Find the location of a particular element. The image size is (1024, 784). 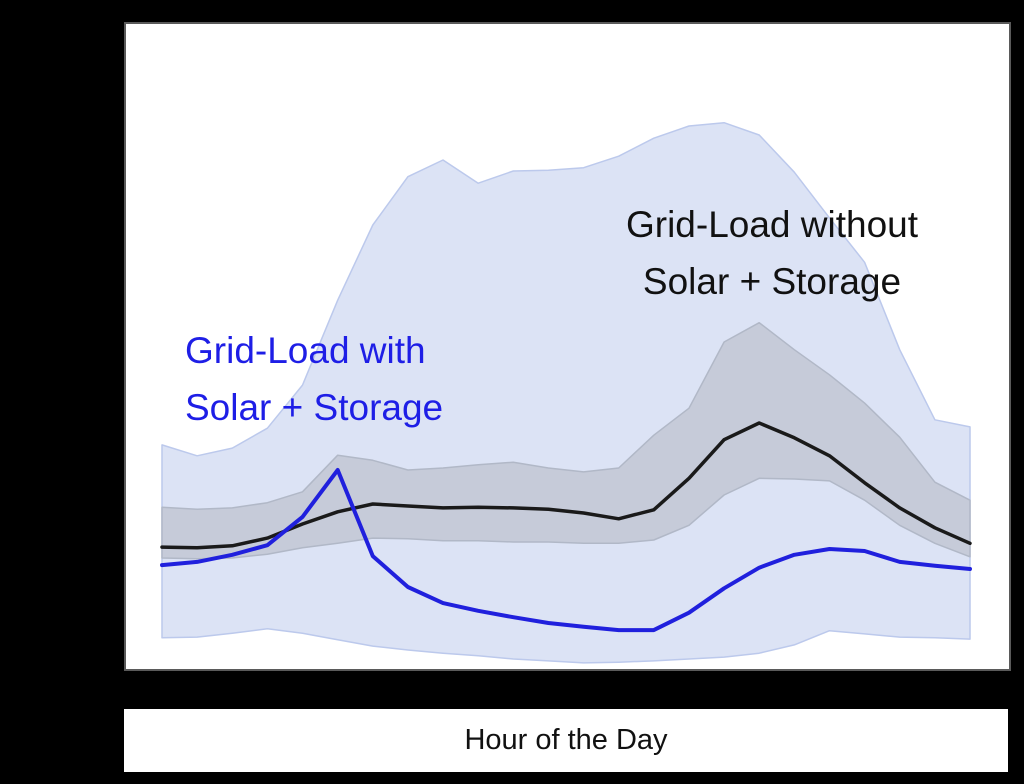

x-axis-label: Hour of the Day is located at coordinates (566, 740).